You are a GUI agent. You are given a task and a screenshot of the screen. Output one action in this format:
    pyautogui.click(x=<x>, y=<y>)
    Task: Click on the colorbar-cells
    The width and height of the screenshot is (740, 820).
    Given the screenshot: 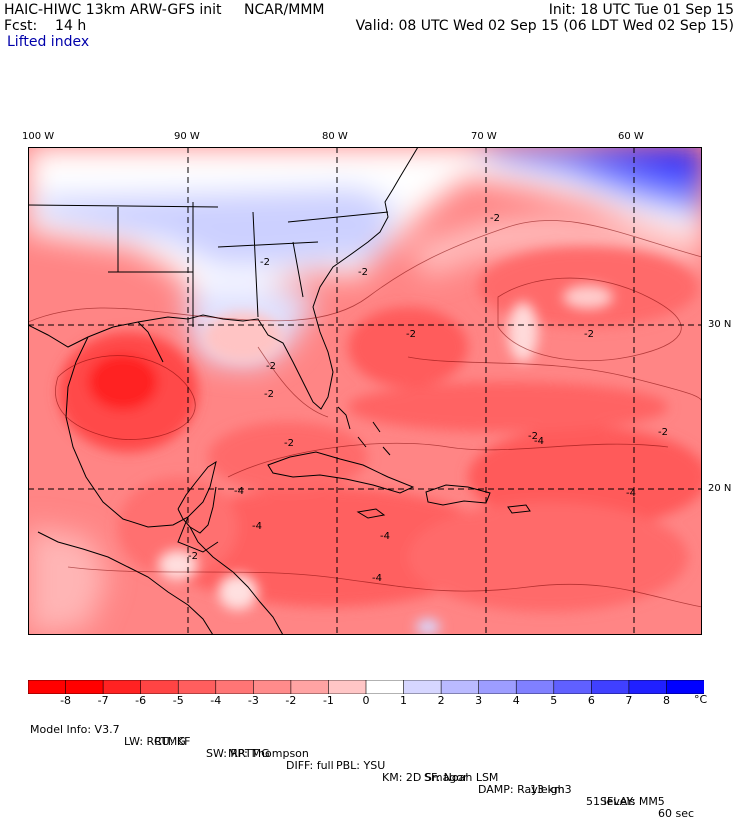 What is the action you would take?
    pyautogui.click(x=366, y=687)
    